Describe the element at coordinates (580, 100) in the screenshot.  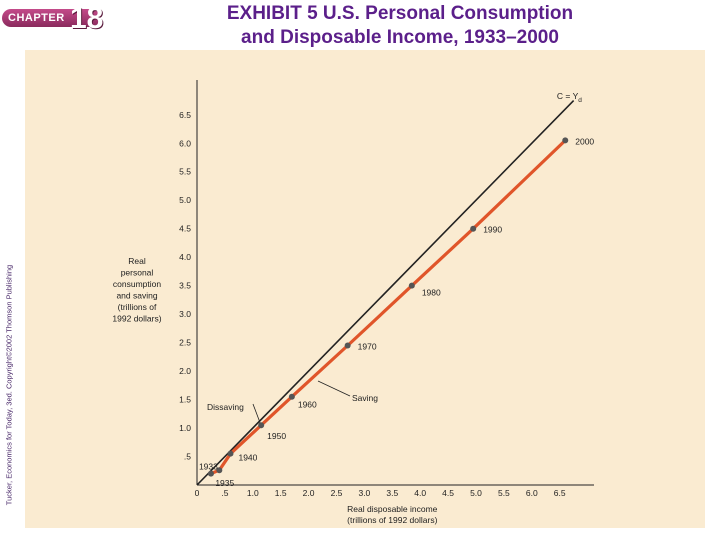
I see `reference-line-label-subscript: d` at that location.